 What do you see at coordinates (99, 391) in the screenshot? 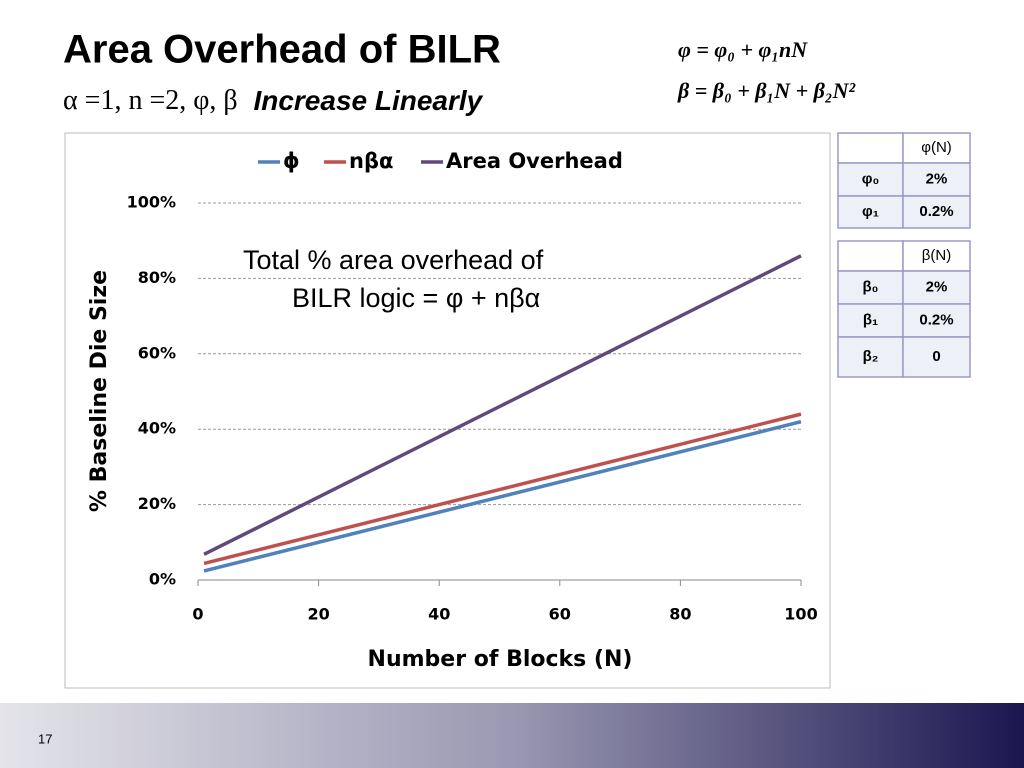
I see `y-axis-label: % Baseline Die Size` at bounding box center [99, 391].